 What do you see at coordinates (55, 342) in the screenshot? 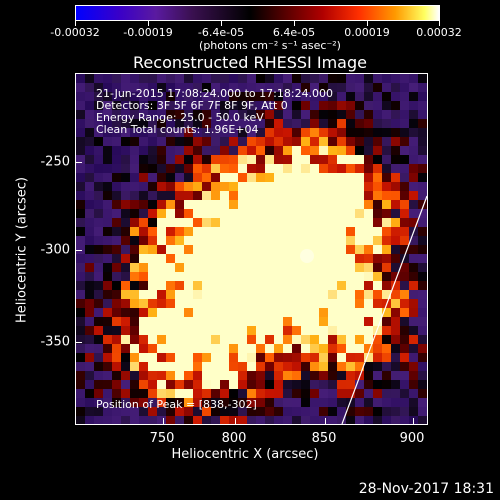
I see `y-tick-label: -350` at bounding box center [55, 342].